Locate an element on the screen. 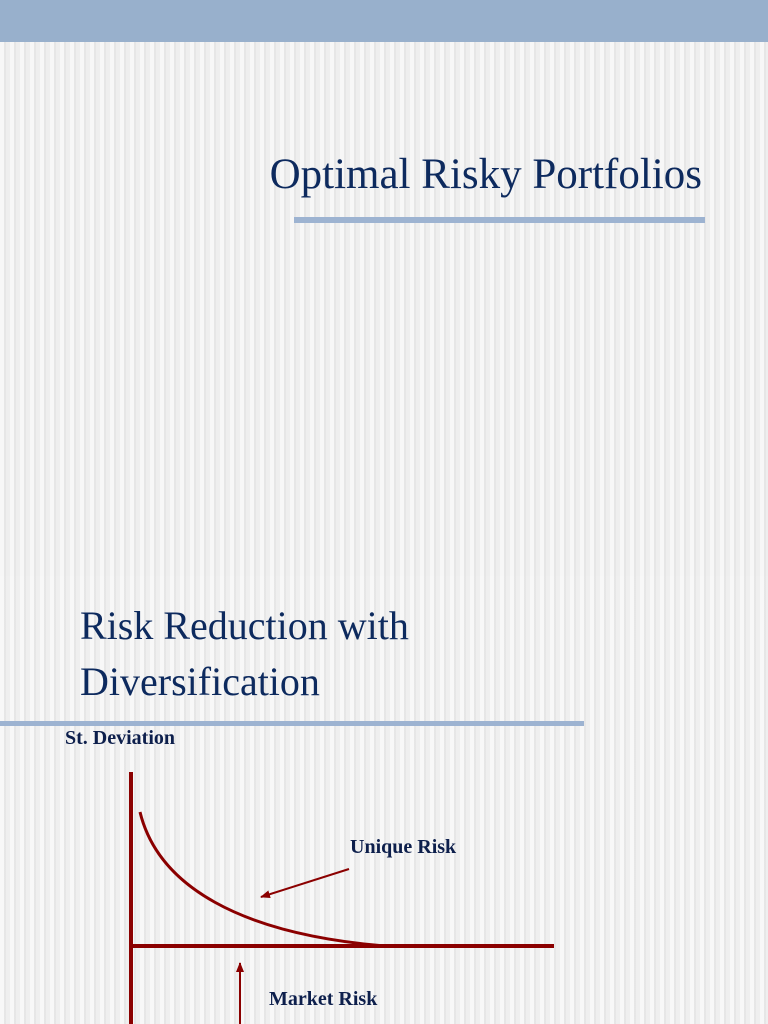  header-bar is located at coordinates (384, 21).